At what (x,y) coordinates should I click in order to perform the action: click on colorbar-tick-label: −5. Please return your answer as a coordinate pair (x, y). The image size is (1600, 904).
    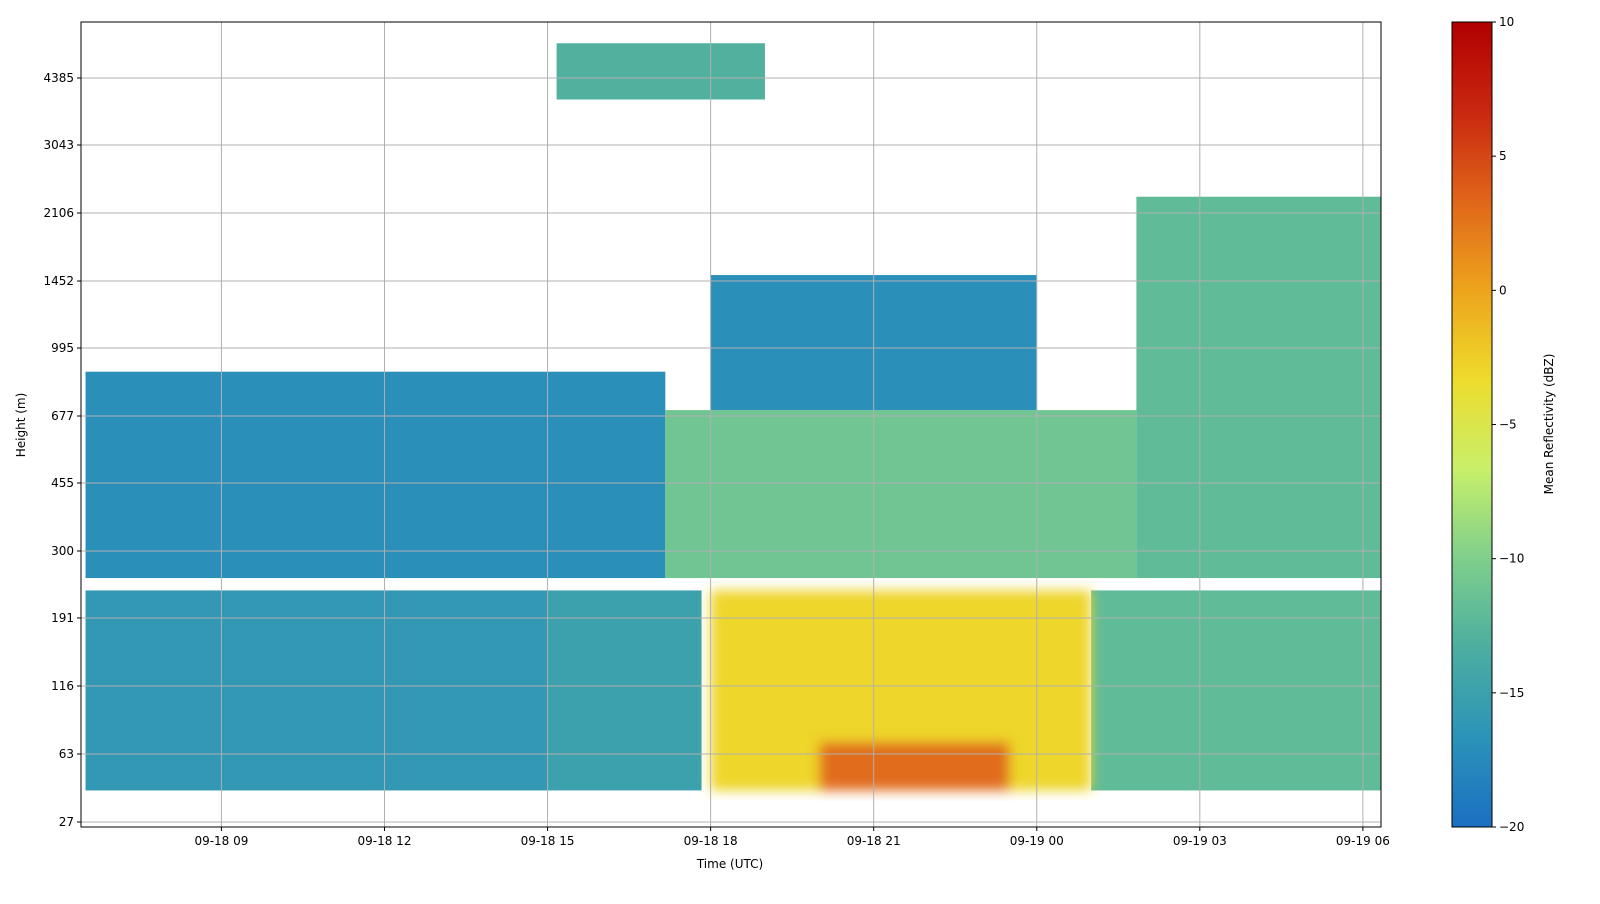
    Looking at the image, I should click on (1508, 425).